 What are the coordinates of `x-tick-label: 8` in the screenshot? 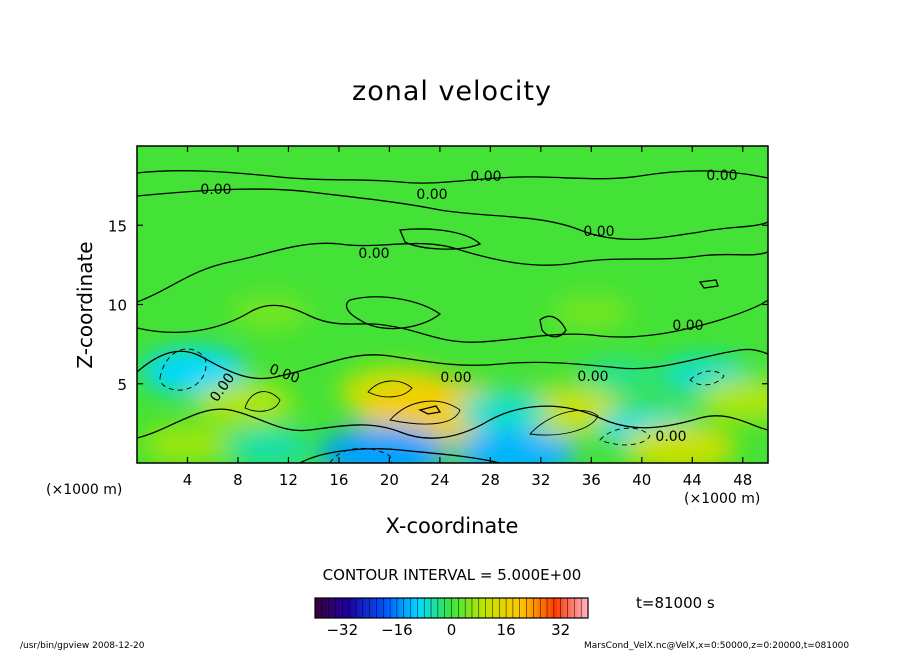 It's located at (238, 480).